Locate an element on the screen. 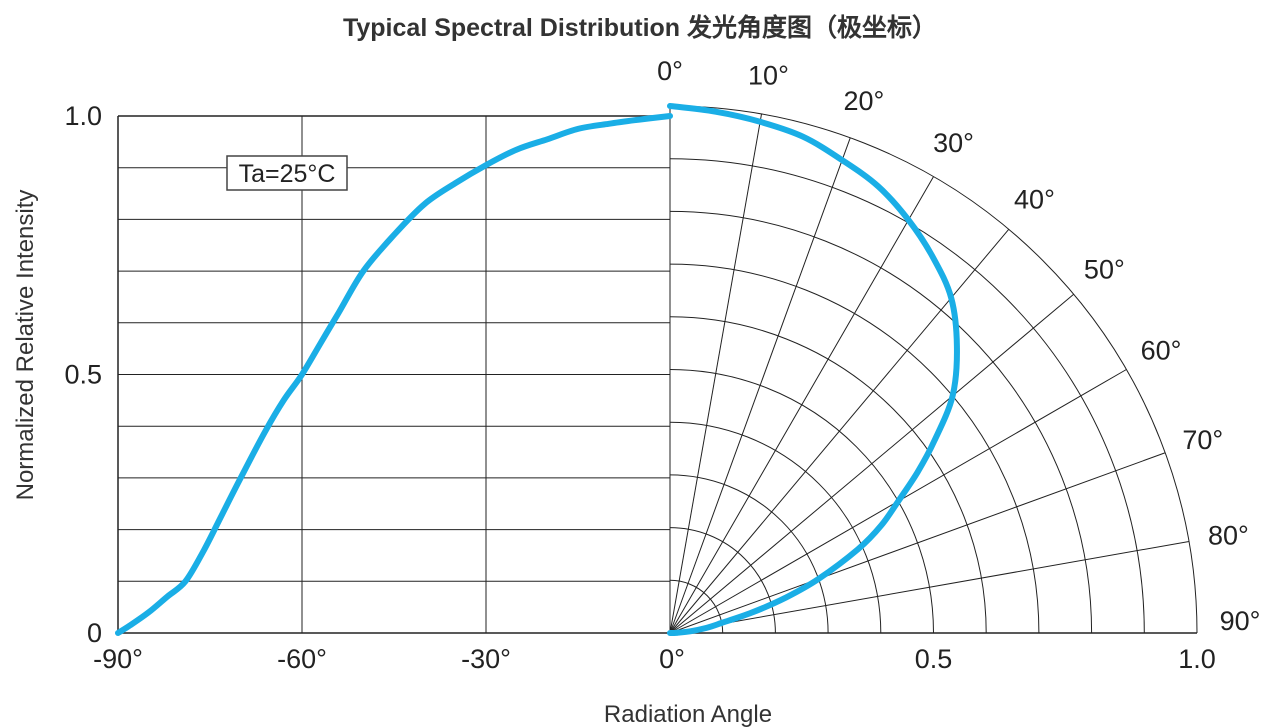 Image resolution: width=1277 pixels, height=728 pixels. polar-angle-label: 60° is located at coordinates (1161, 351).